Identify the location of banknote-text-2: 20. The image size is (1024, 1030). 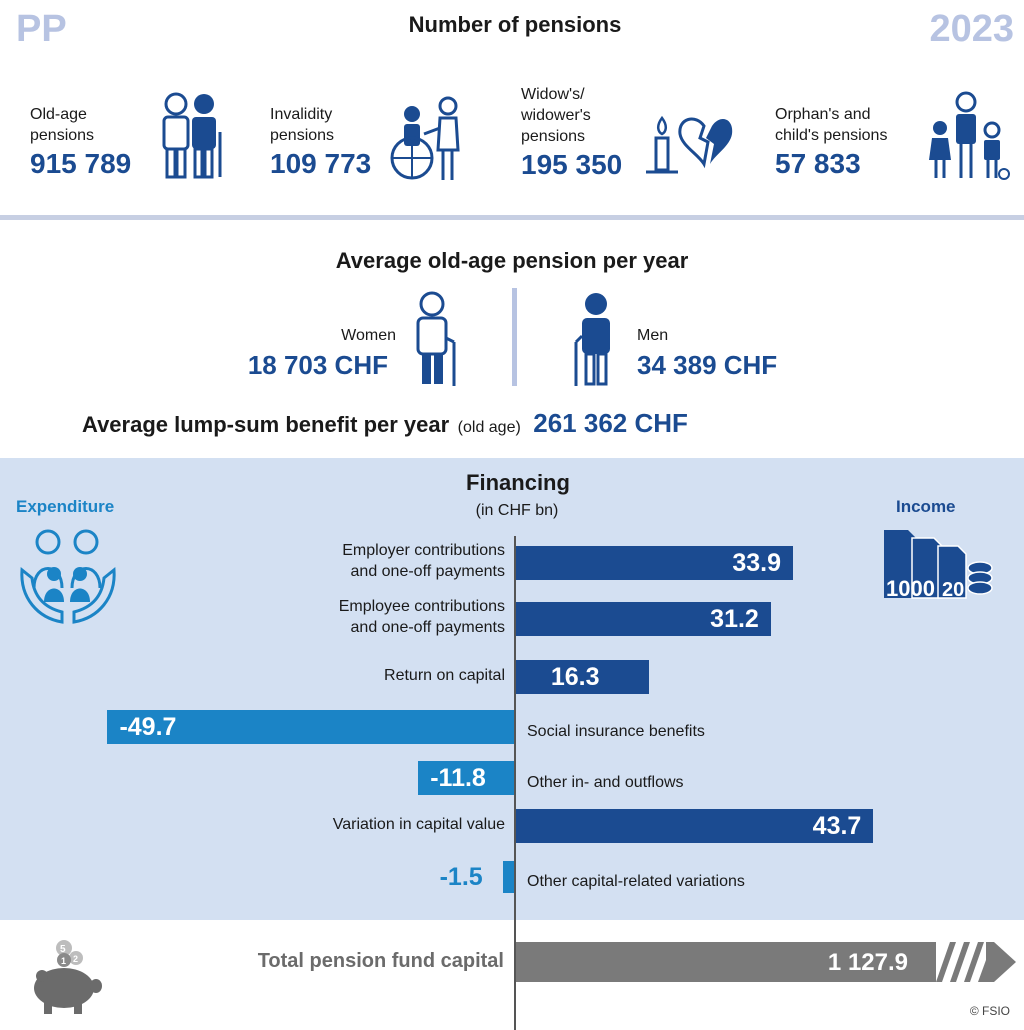
(953, 590).